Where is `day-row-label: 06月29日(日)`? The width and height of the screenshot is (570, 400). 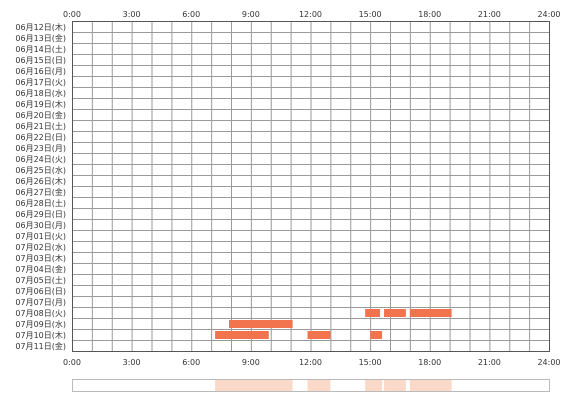
day-row-label: 06月29日(日) is located at coordinates (40, 214).